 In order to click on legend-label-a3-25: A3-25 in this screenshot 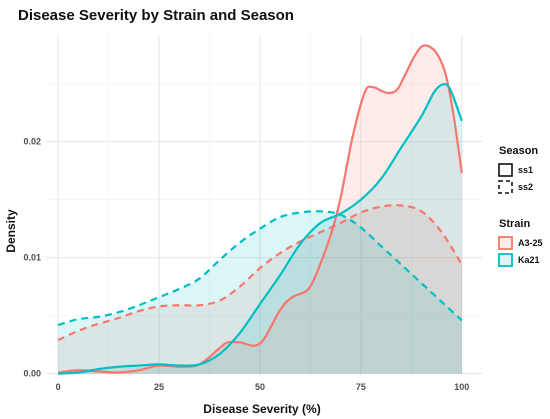, I will do `click(530, 243)`.